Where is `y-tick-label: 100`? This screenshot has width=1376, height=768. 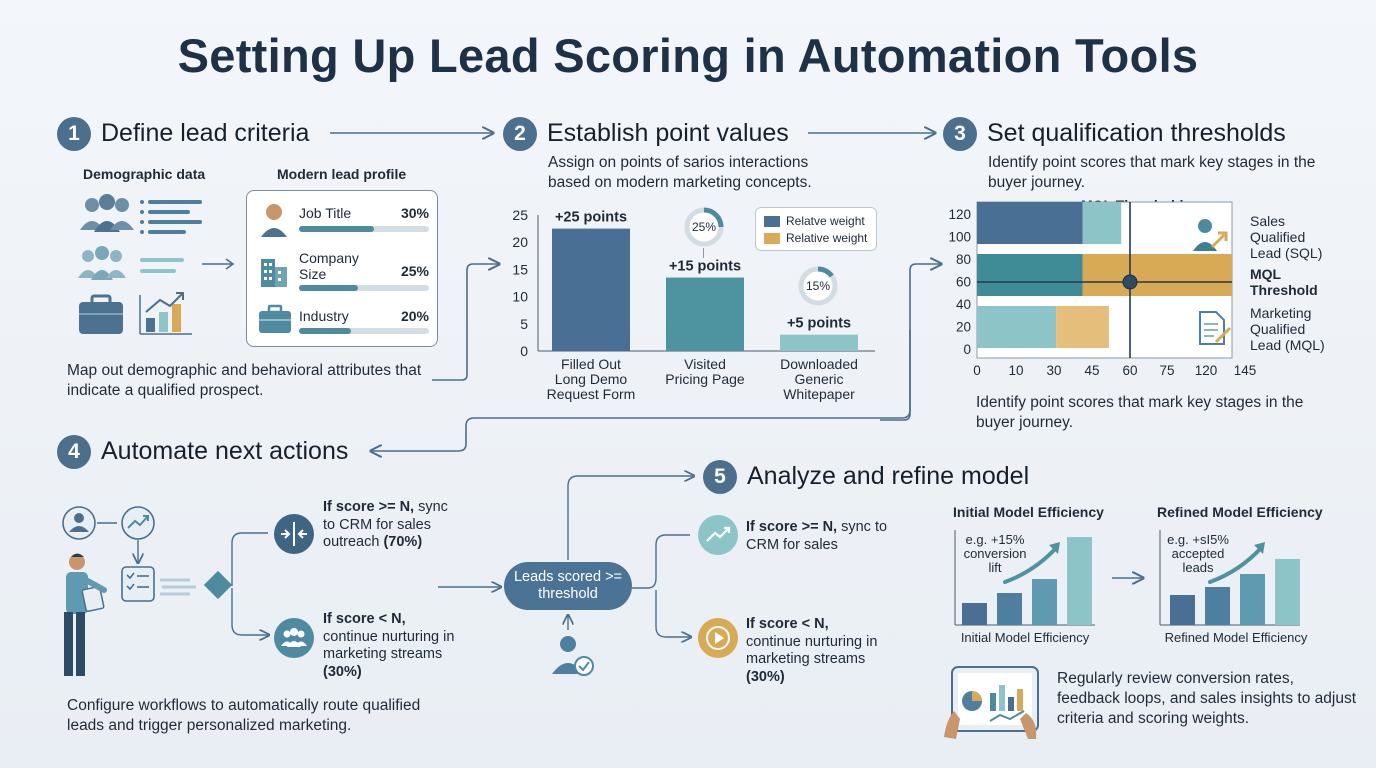
y-tick-label: 100 is located at coordinates (959, 237).